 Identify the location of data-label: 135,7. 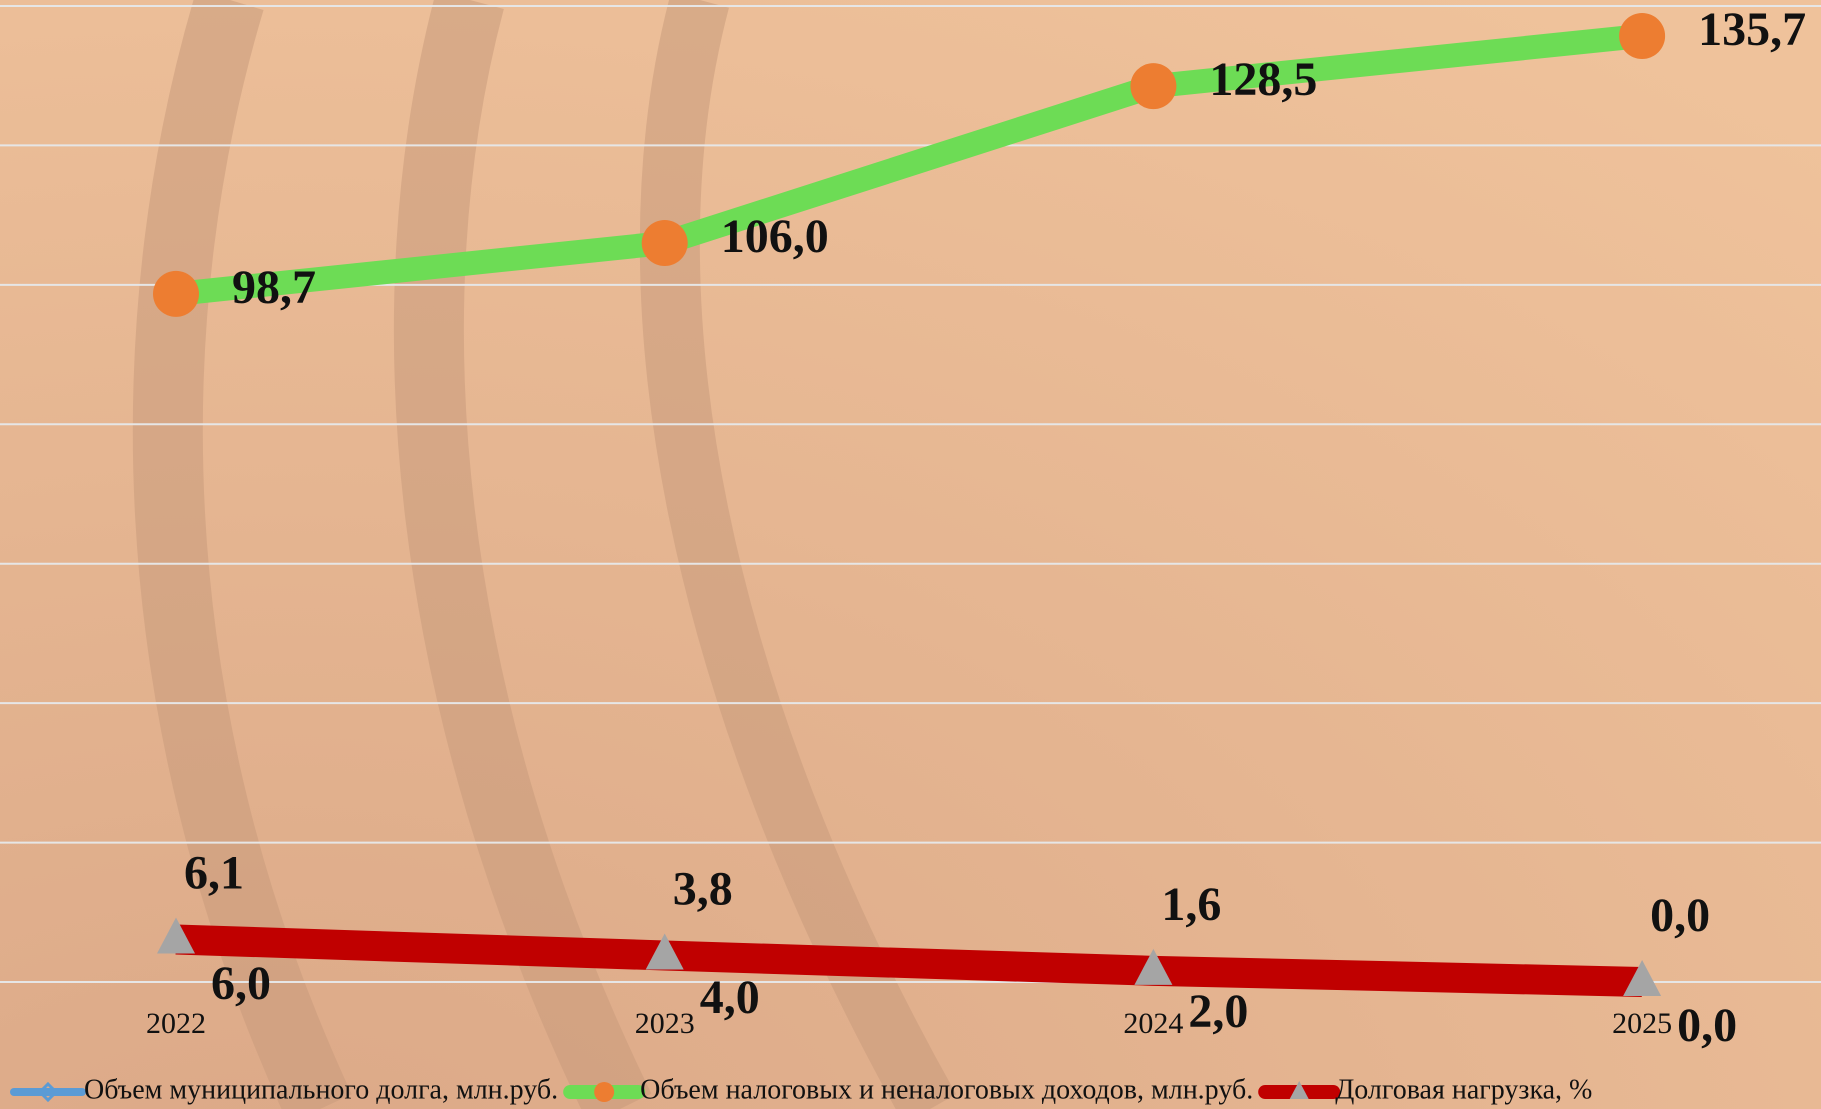
(1752, 29).